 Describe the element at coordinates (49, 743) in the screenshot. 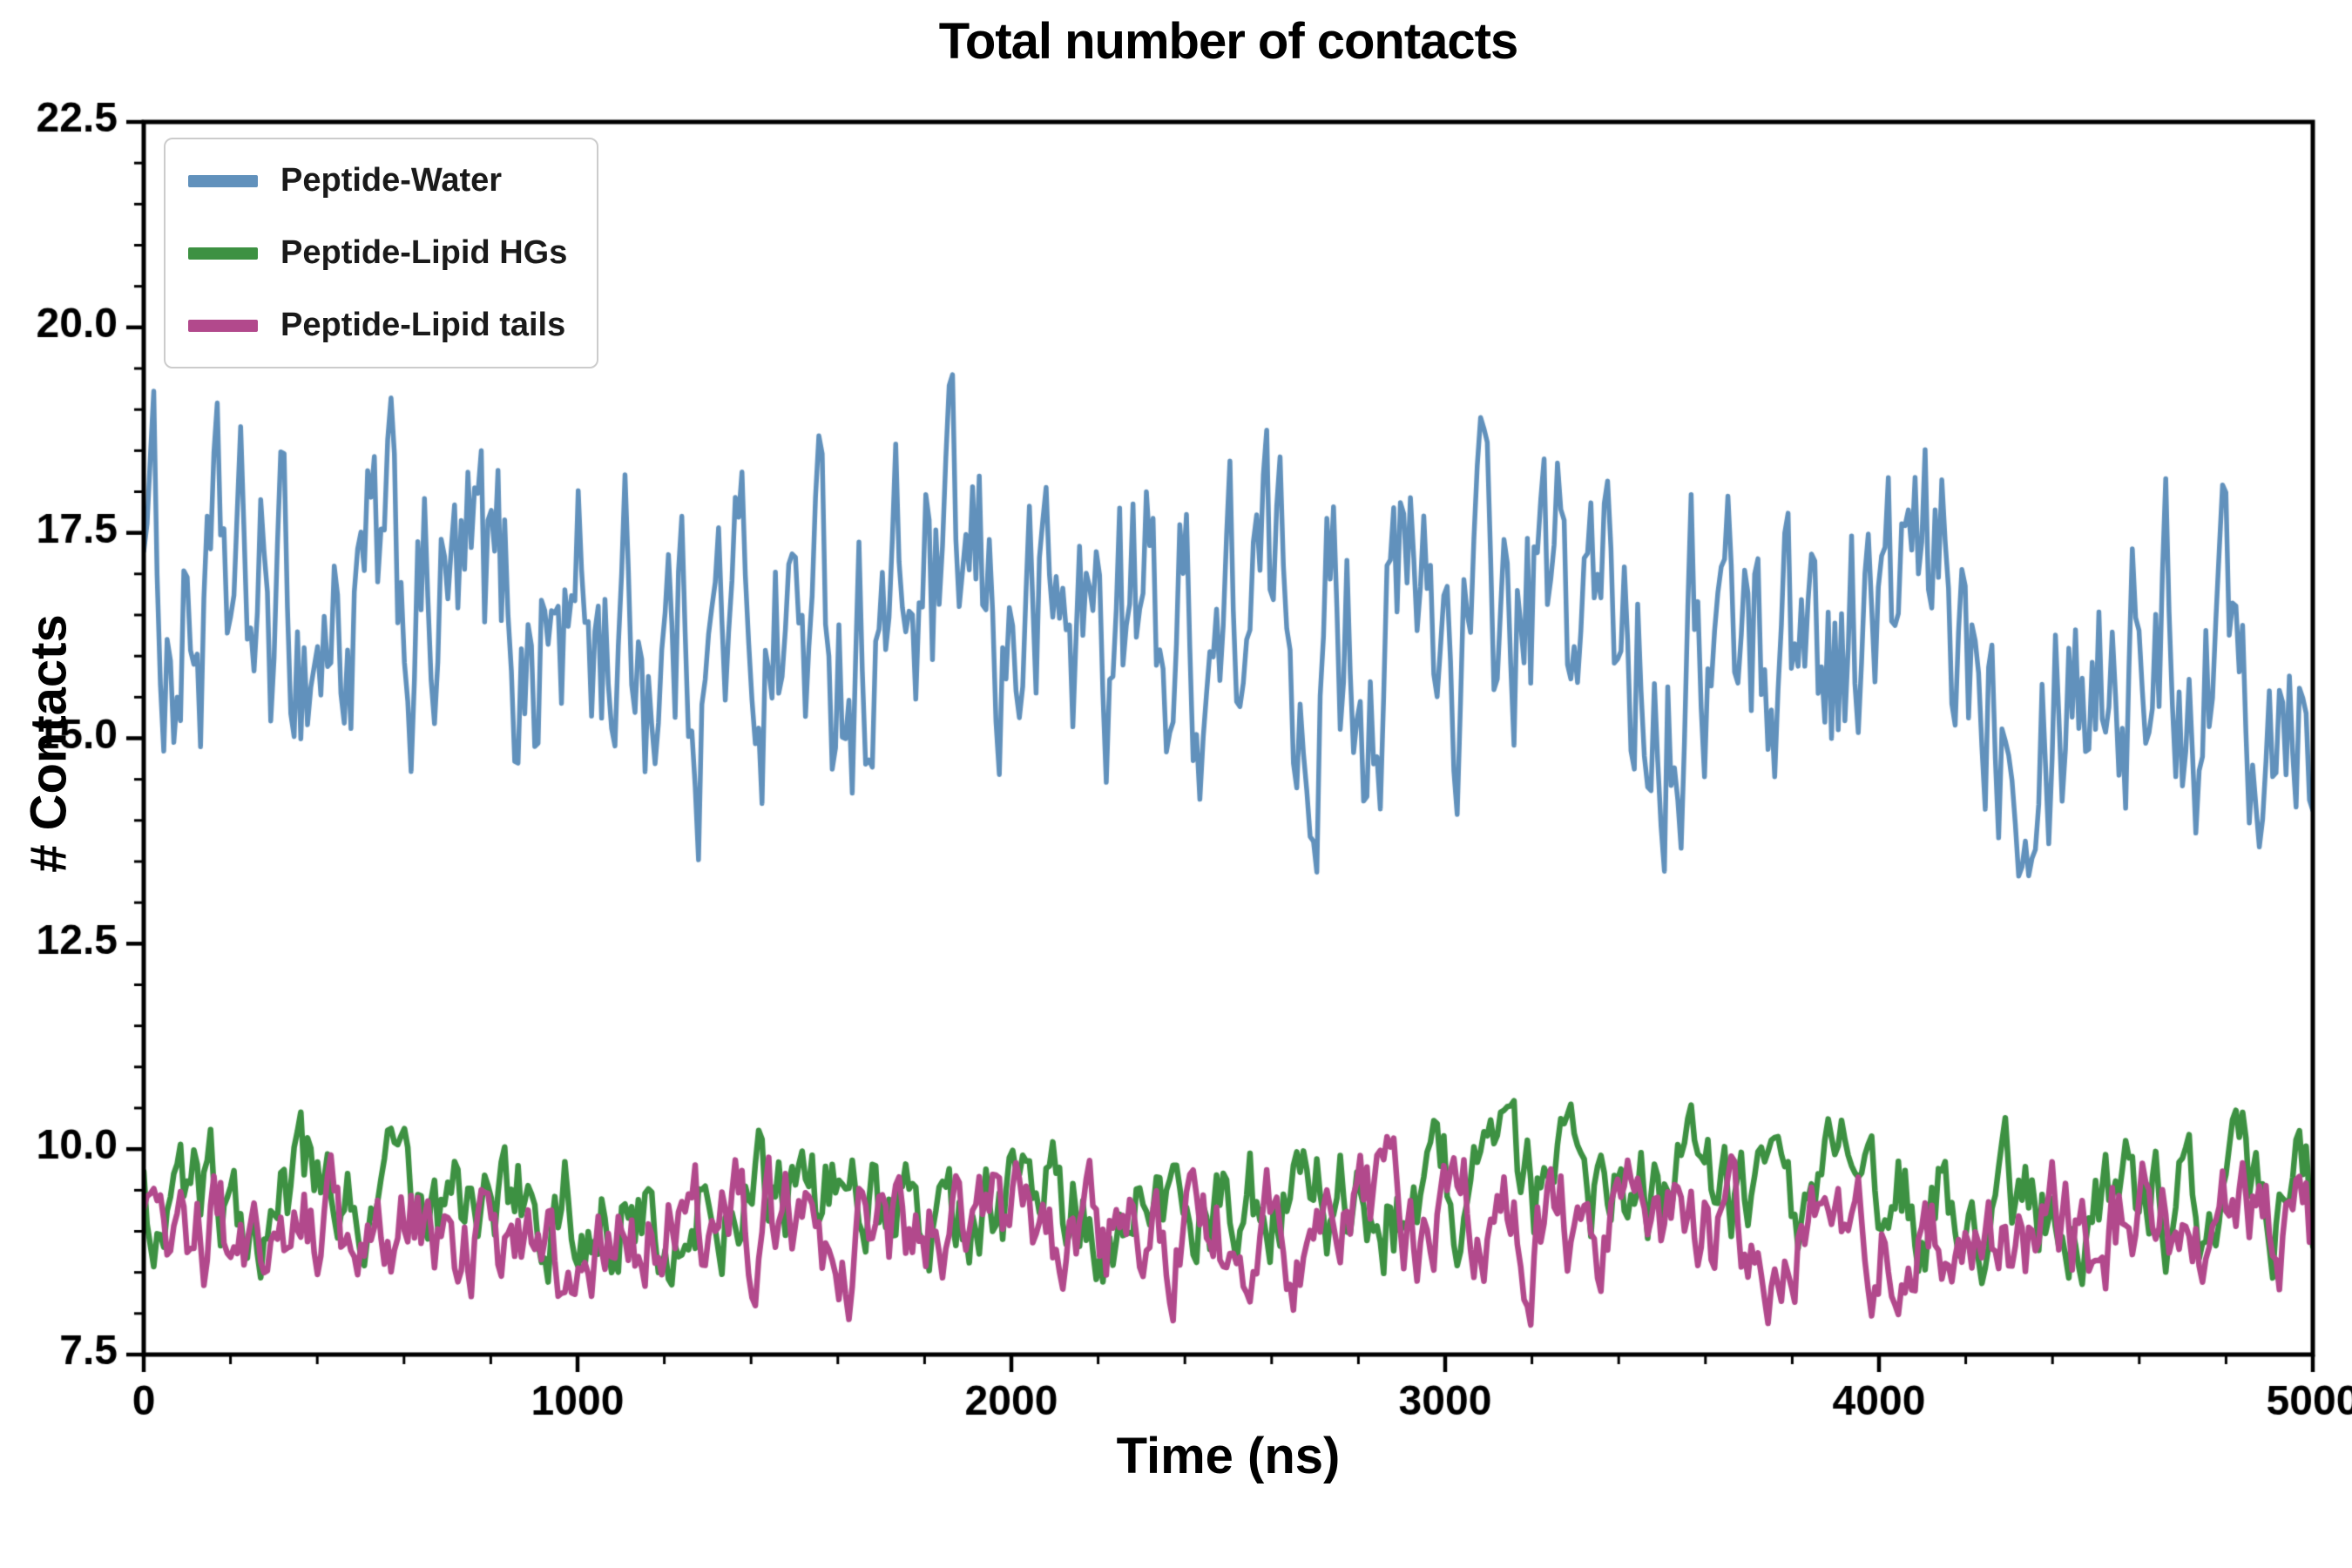

I see `y-axis-label: # Contacts` at that location.